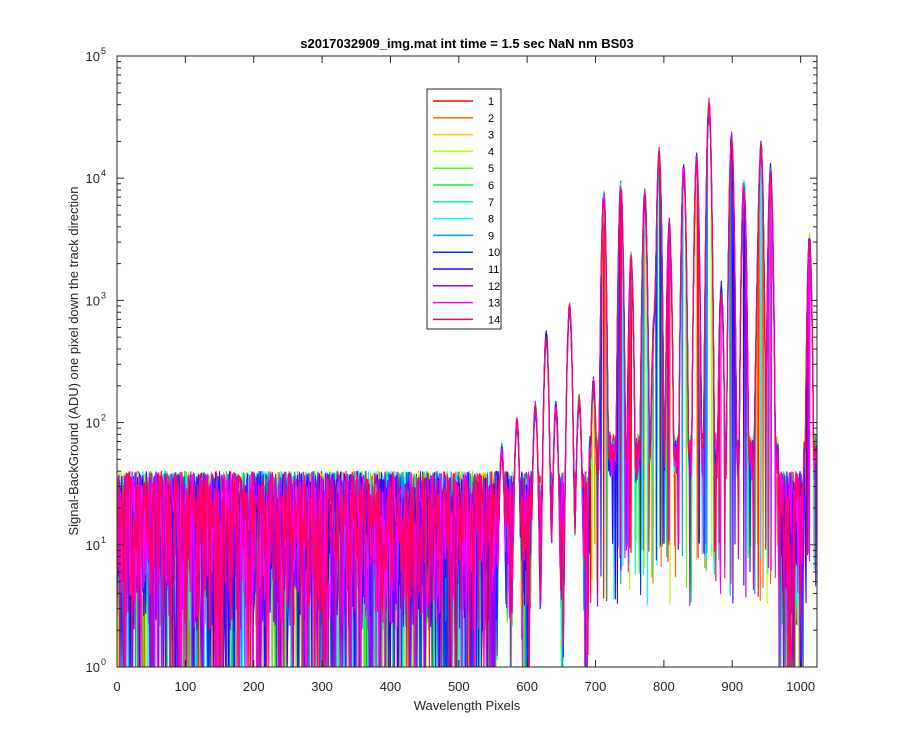  Describe the element at coordinates (491, 152) in the screenshot. I see `legend-label-4: 4` at that location.